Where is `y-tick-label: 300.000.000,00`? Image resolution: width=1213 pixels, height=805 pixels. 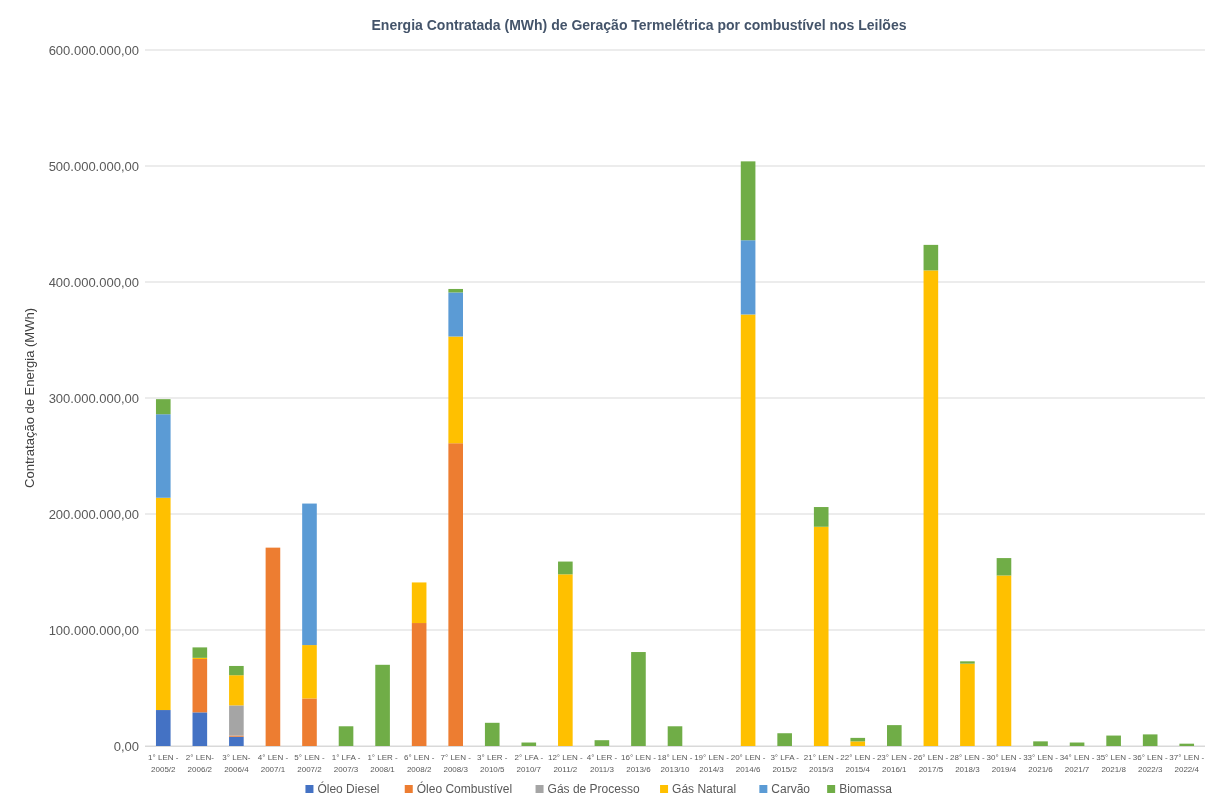
y-tick-label: 300.000.000,00 is located at coordinates (93, 398).